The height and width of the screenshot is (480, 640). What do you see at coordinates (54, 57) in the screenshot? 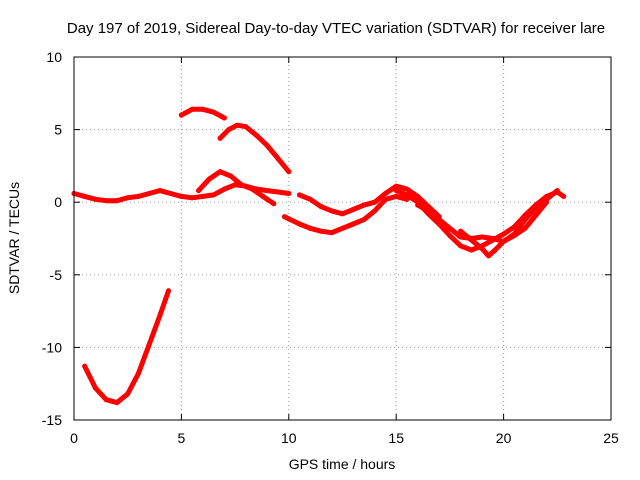
I see `y-tick-label: 10` at bounding box center [54, 57].